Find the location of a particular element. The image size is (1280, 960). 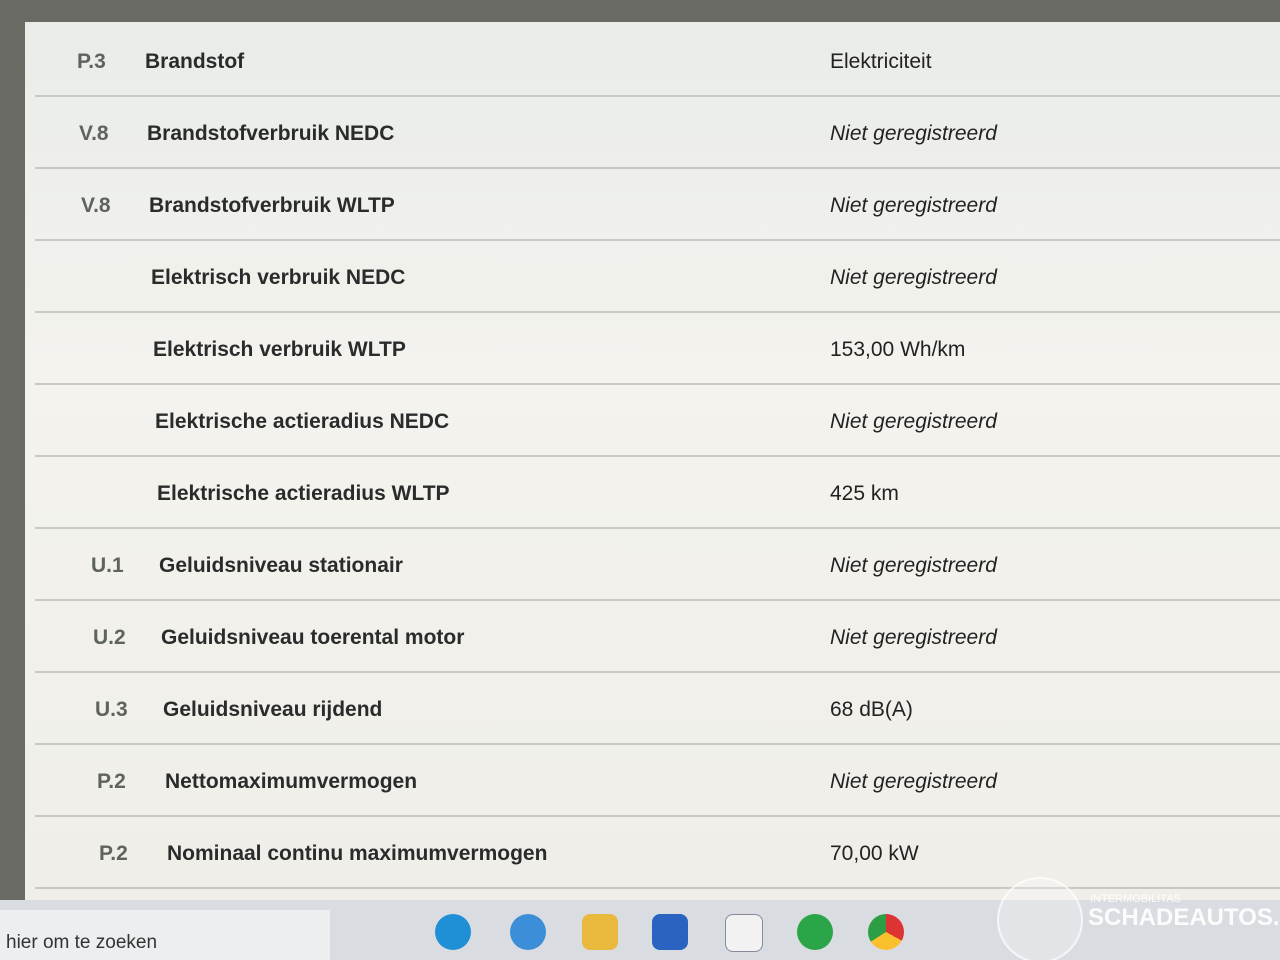

app-icon is located at coordinates (744, 933).